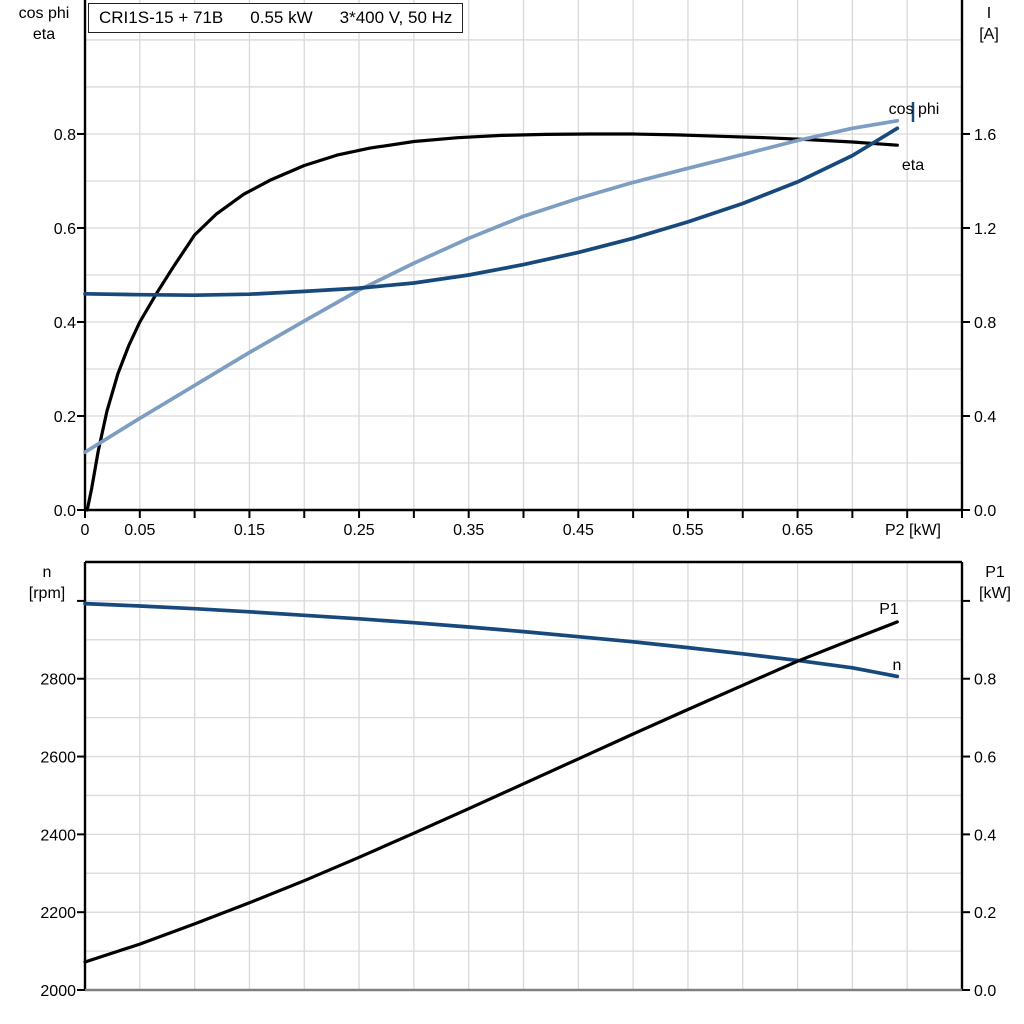 The width and height of the screenshot is (1024, 1024). What do you see at coordinates (491, 640) in the screenshot?
I see `n-curve` at bounding box center [491, 640].